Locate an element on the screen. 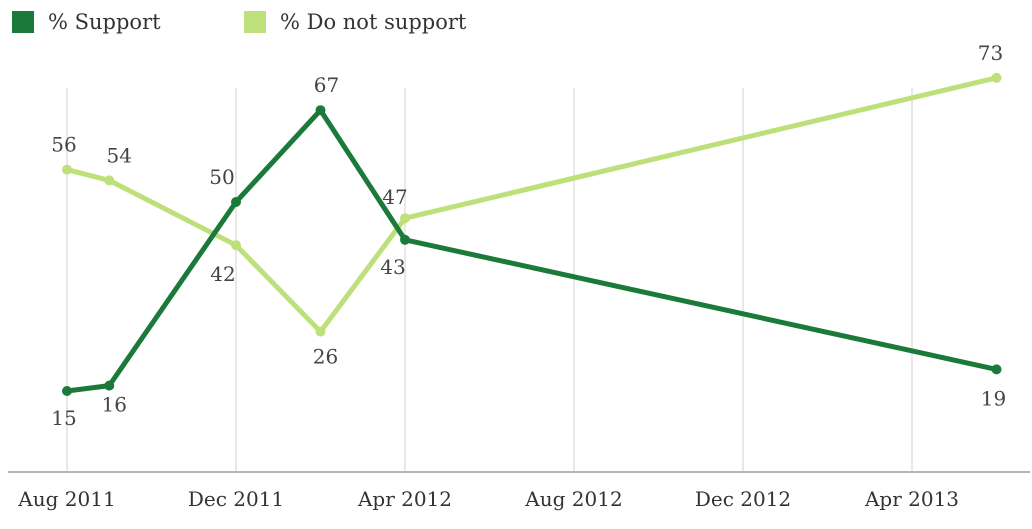 This screenshot has height=529, width=1032. support-data-label: 15 is located at coordinates (63, 418).